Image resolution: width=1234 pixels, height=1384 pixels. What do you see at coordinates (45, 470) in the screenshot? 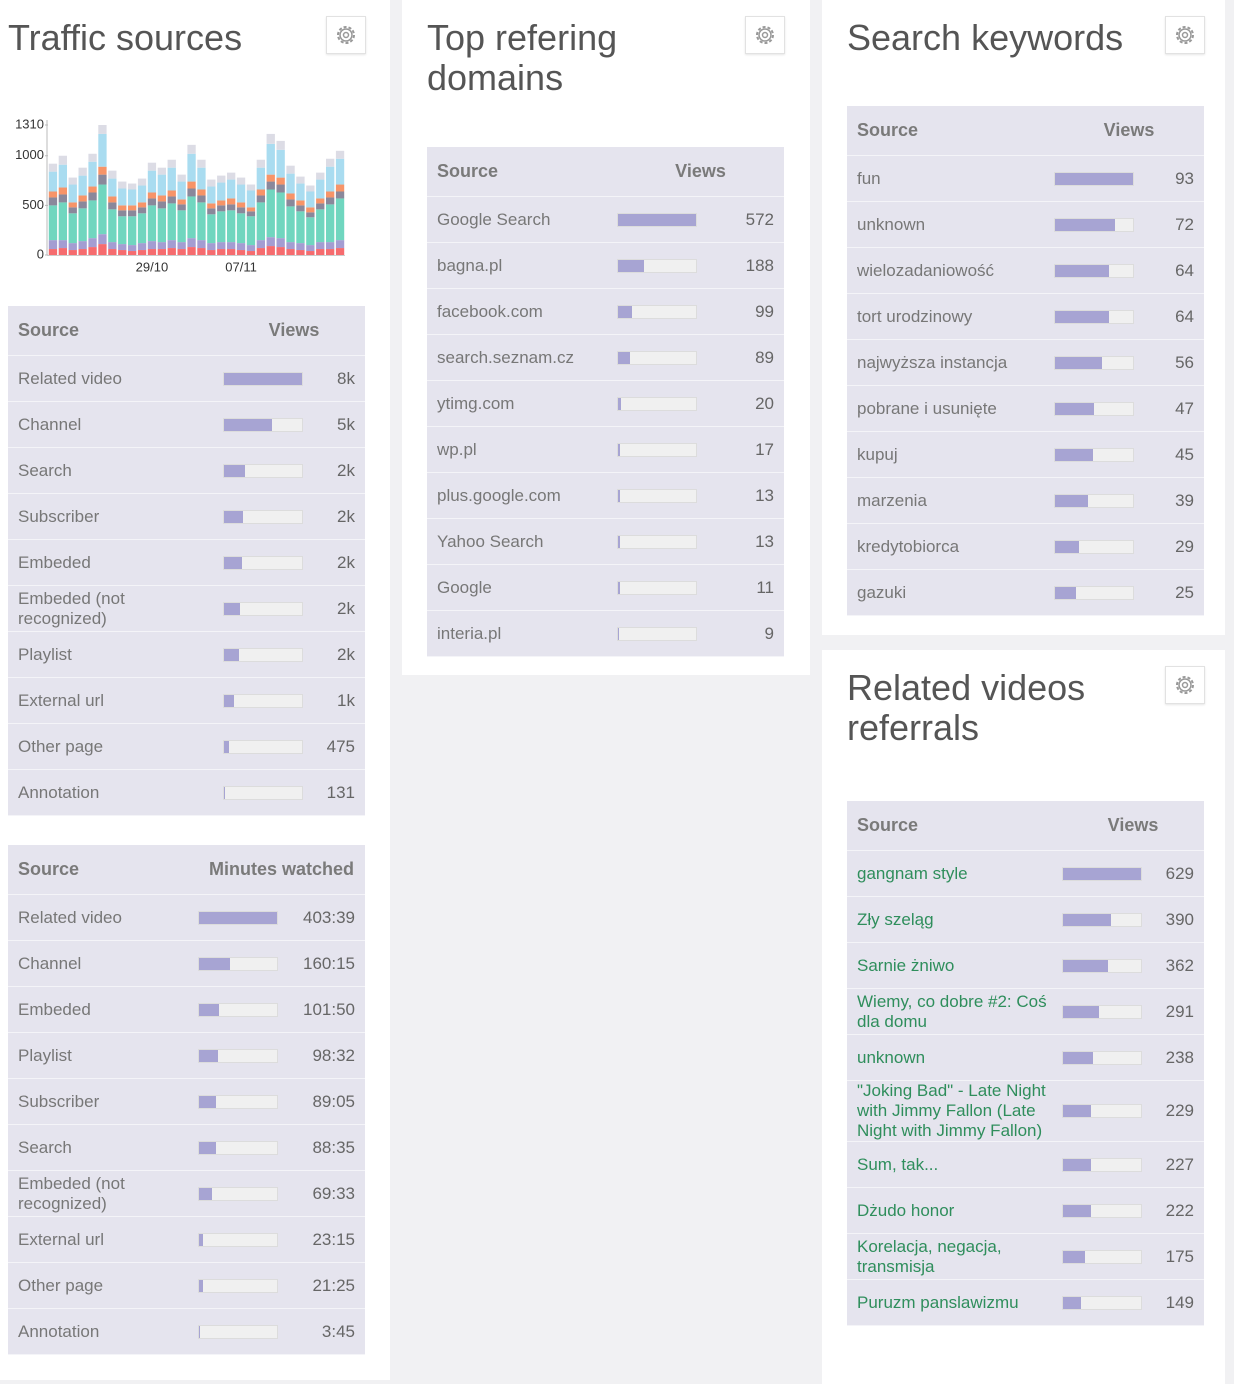
I see `source-label: Search` at bounding box center [45, 470].